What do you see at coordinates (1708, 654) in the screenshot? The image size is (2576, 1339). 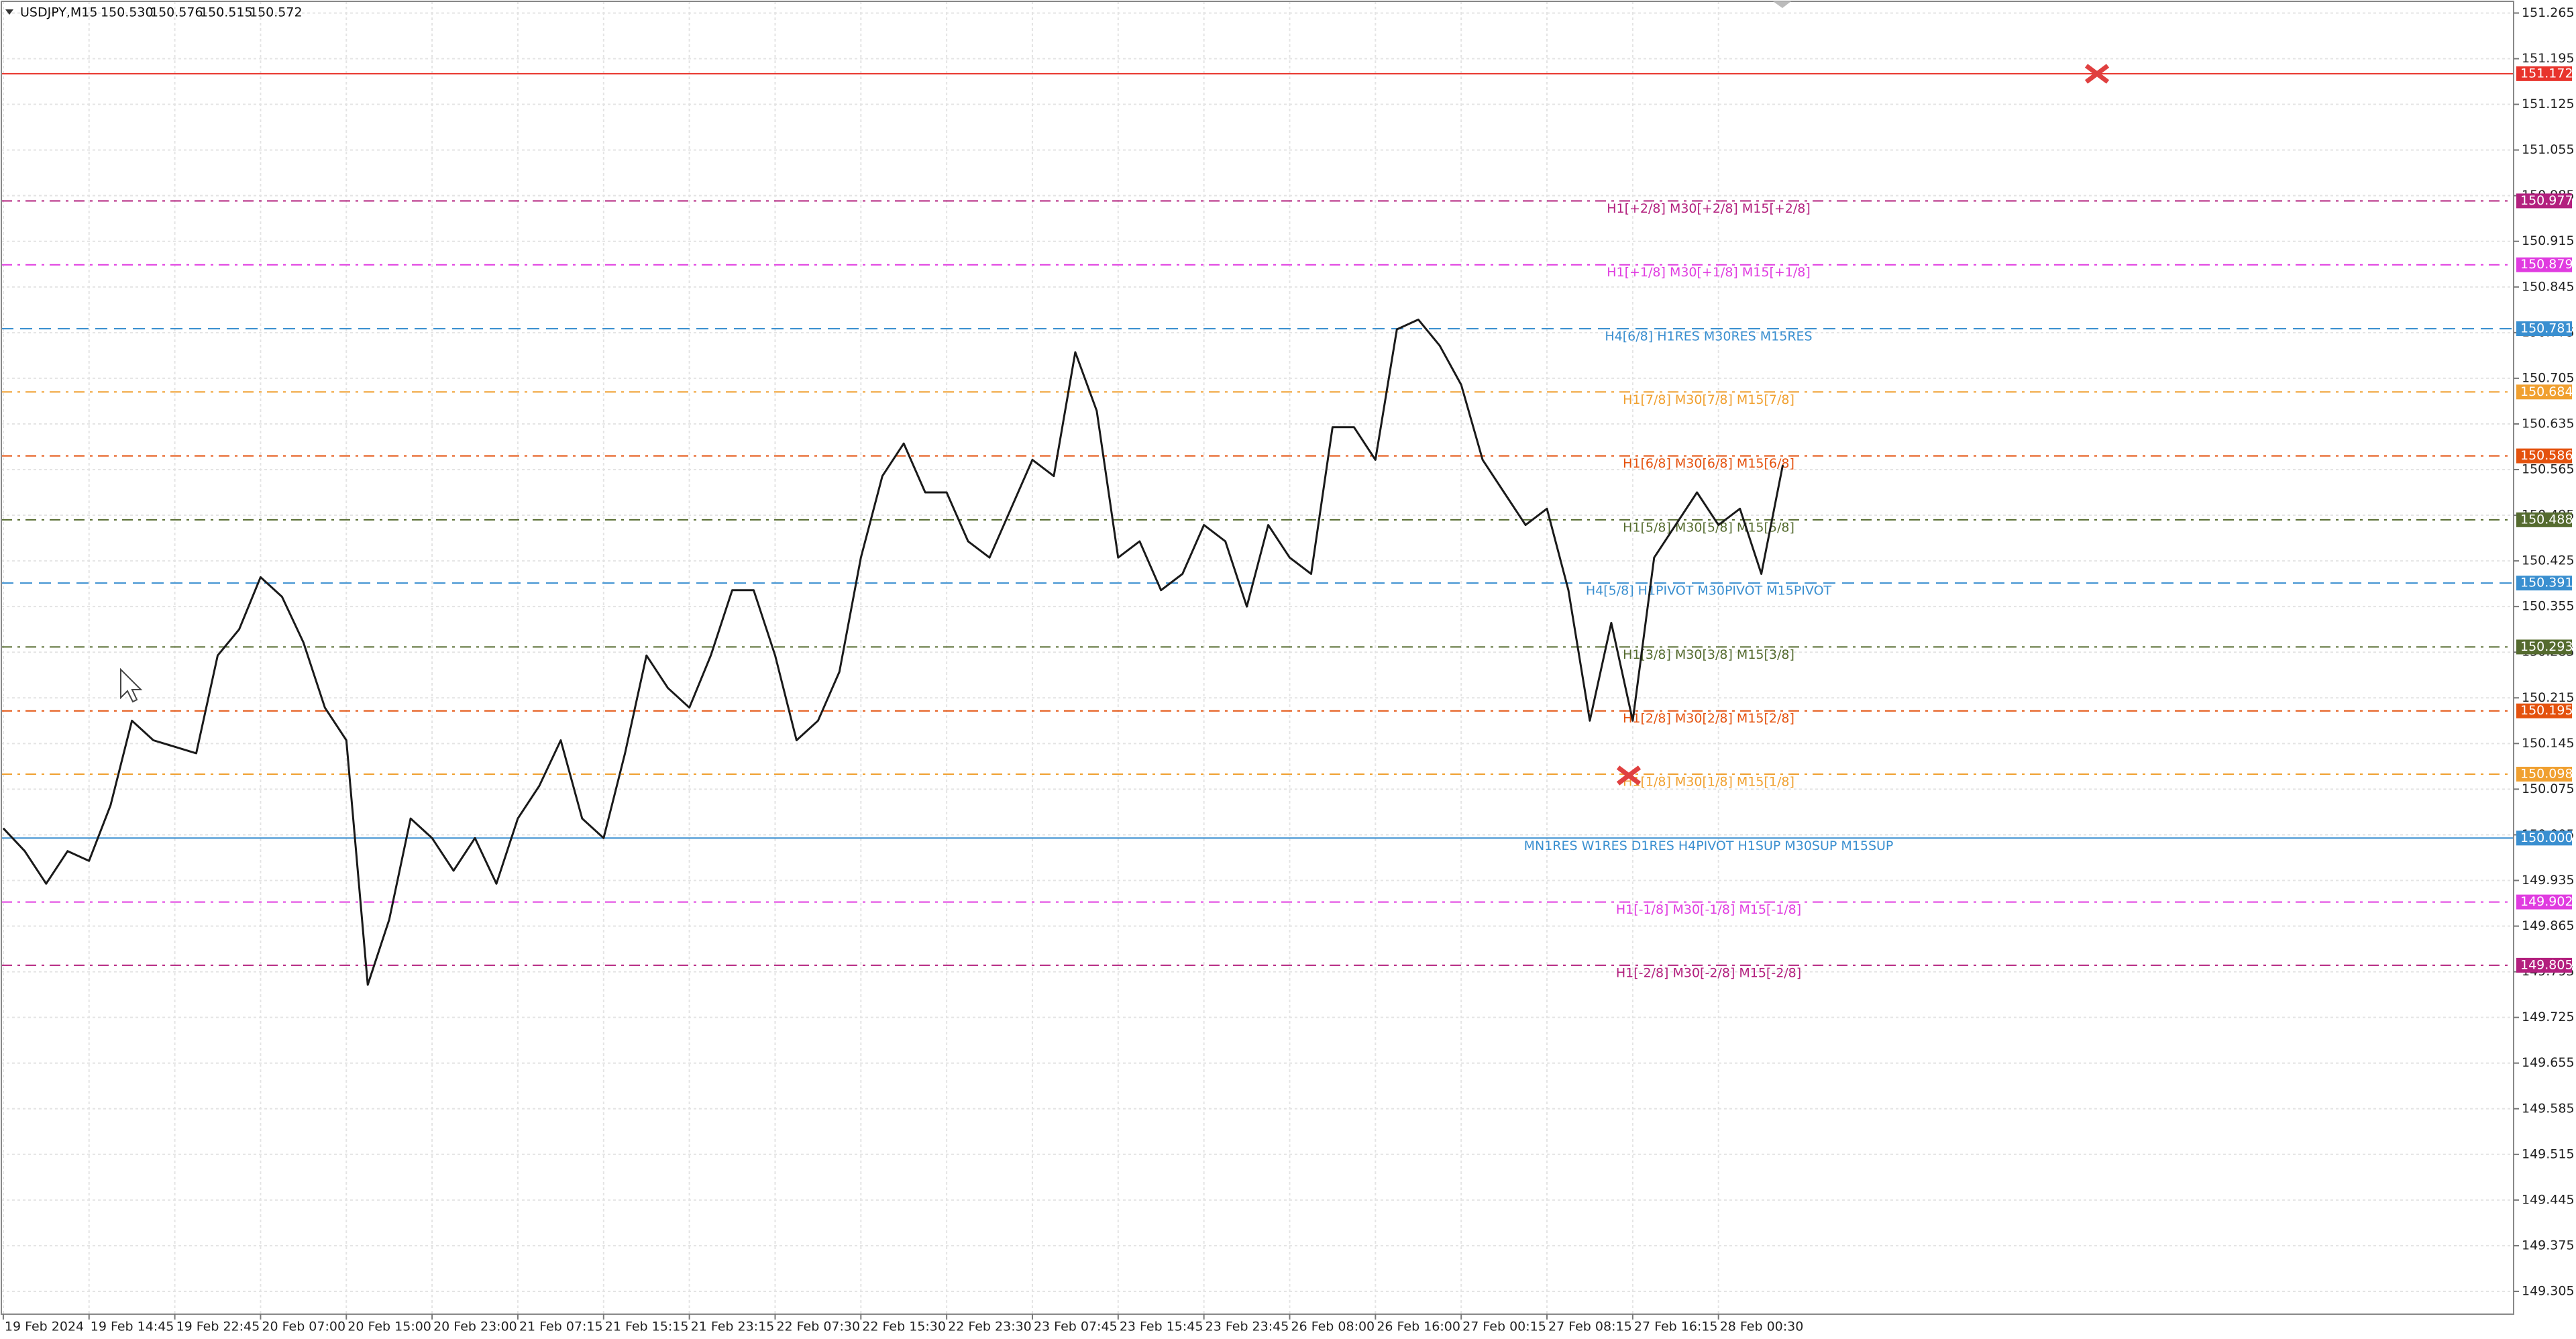 I see `level-label: H1[3/8] M30[3/8] M15[3/8]` at bounding box center [1708, 654].